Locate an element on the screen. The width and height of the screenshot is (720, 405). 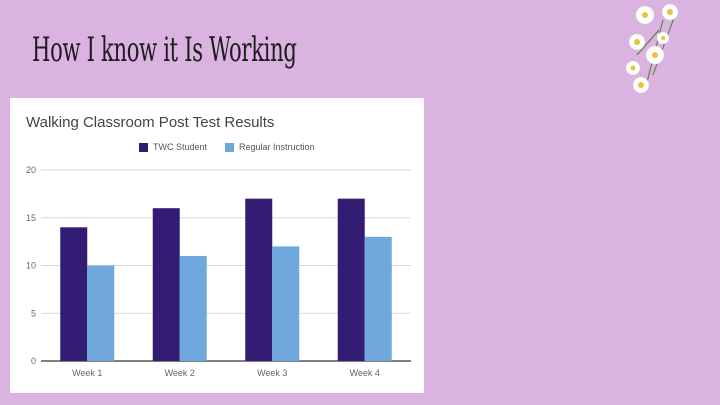
legend-label-twc: TWC Student is located at coordinates (180, 147).